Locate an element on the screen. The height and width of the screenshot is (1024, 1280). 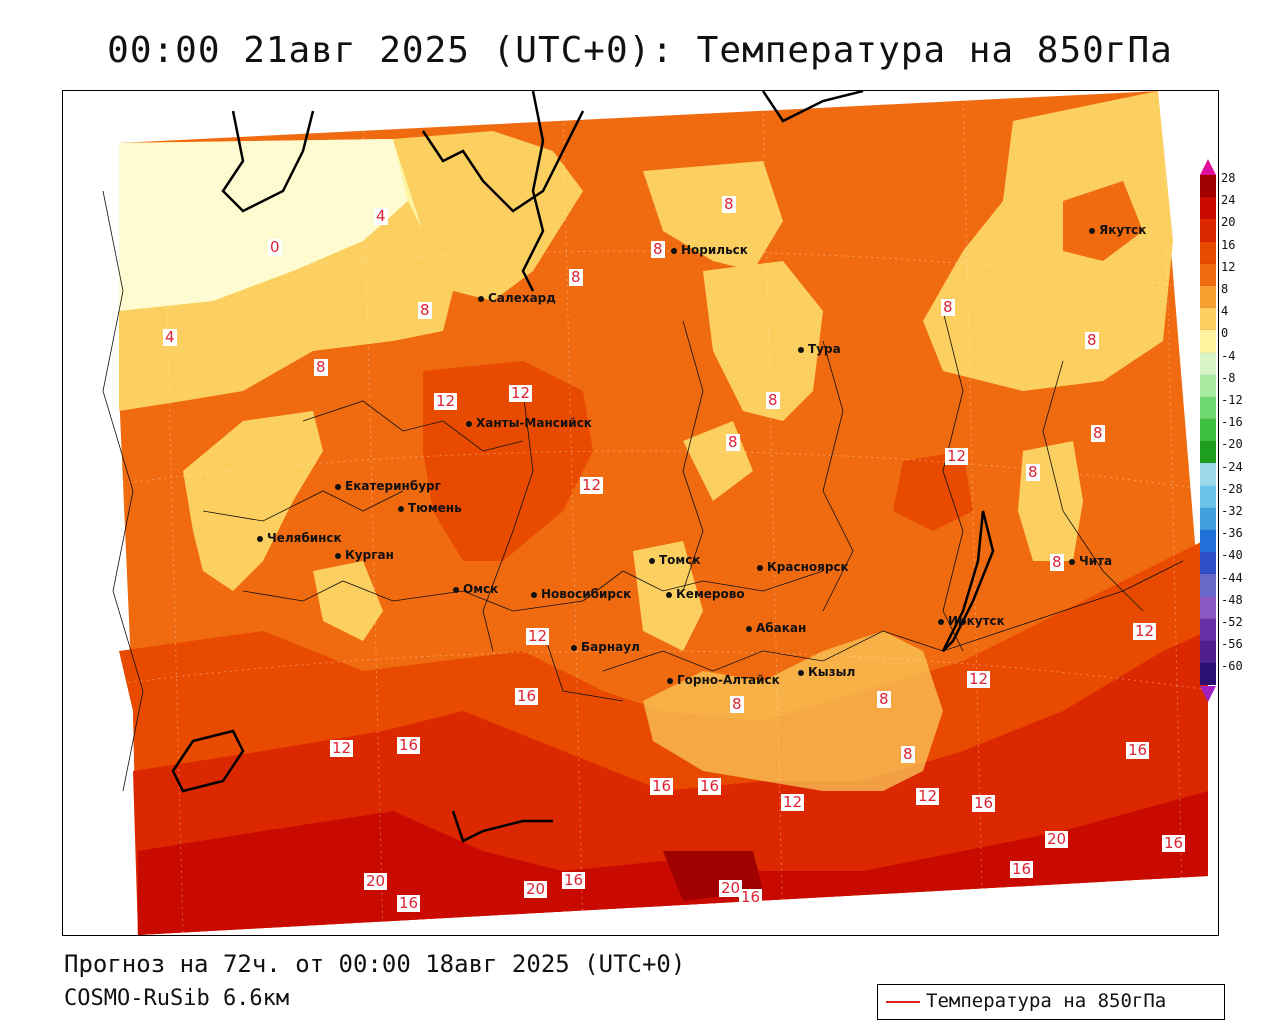
city-marker: Курган is located at coordinates (364, 555).